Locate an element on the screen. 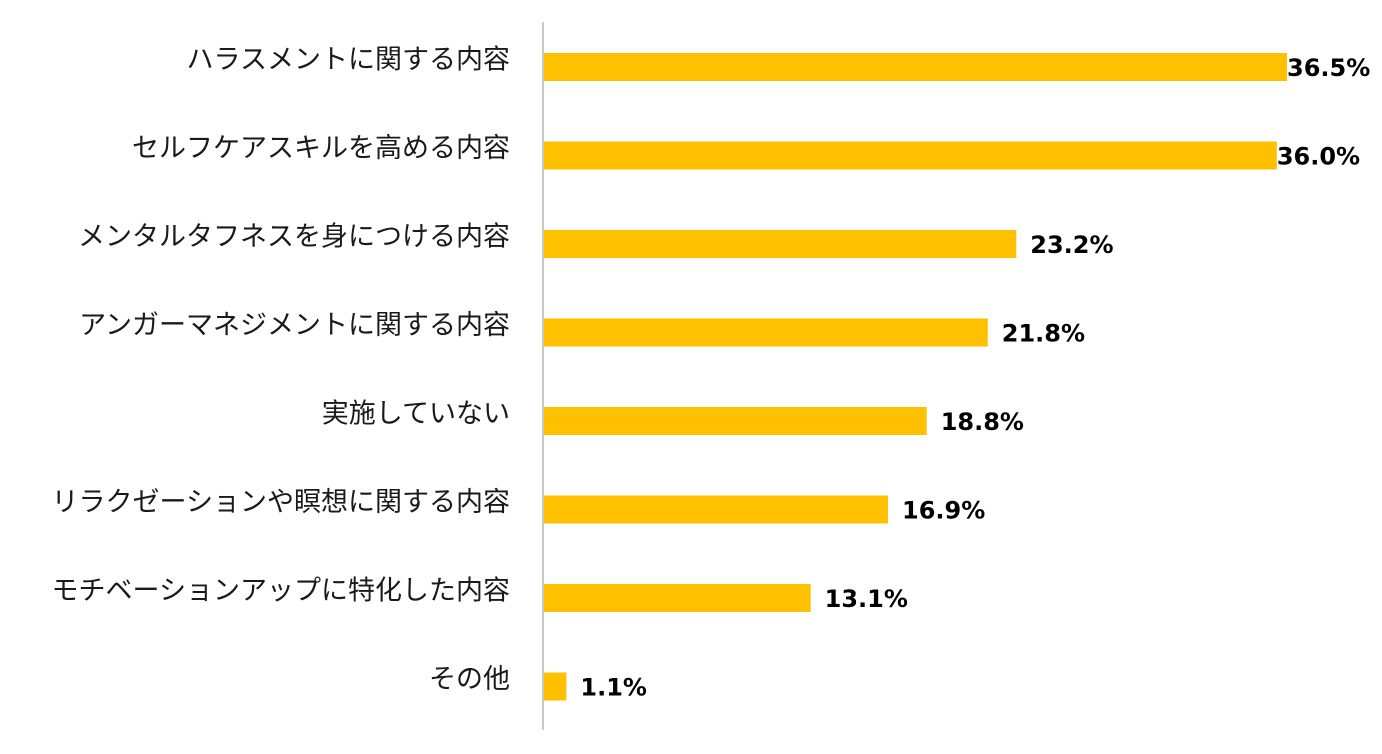  data-label: 13.1% is located at coordinates (866, 599).